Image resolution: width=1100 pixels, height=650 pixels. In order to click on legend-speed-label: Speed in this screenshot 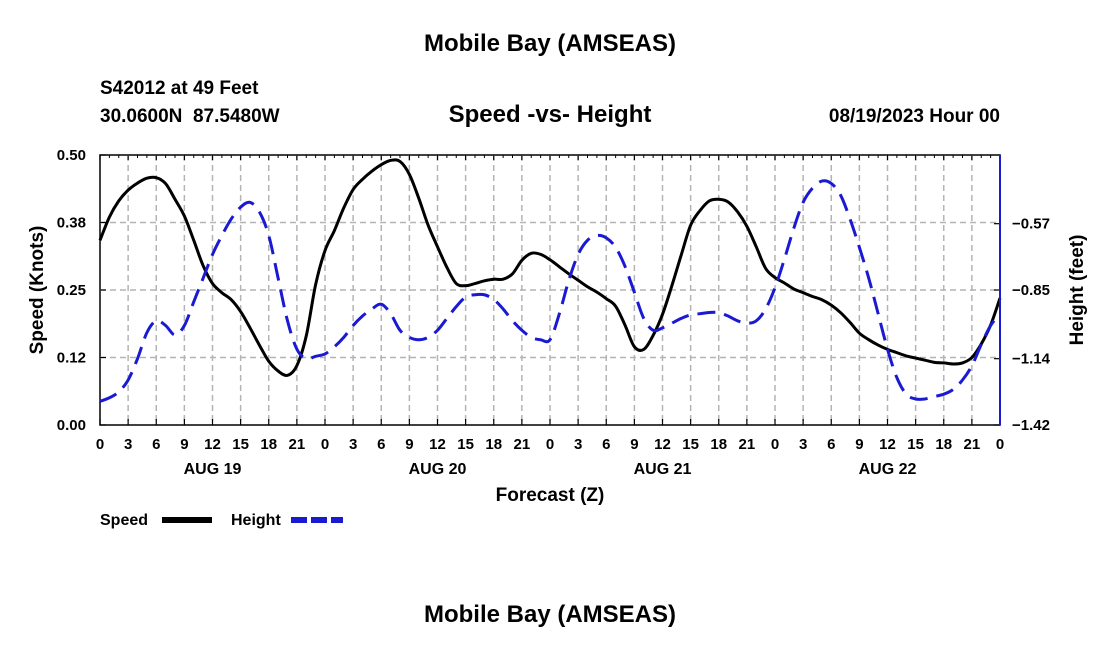, I will do `click(124, 520)`.